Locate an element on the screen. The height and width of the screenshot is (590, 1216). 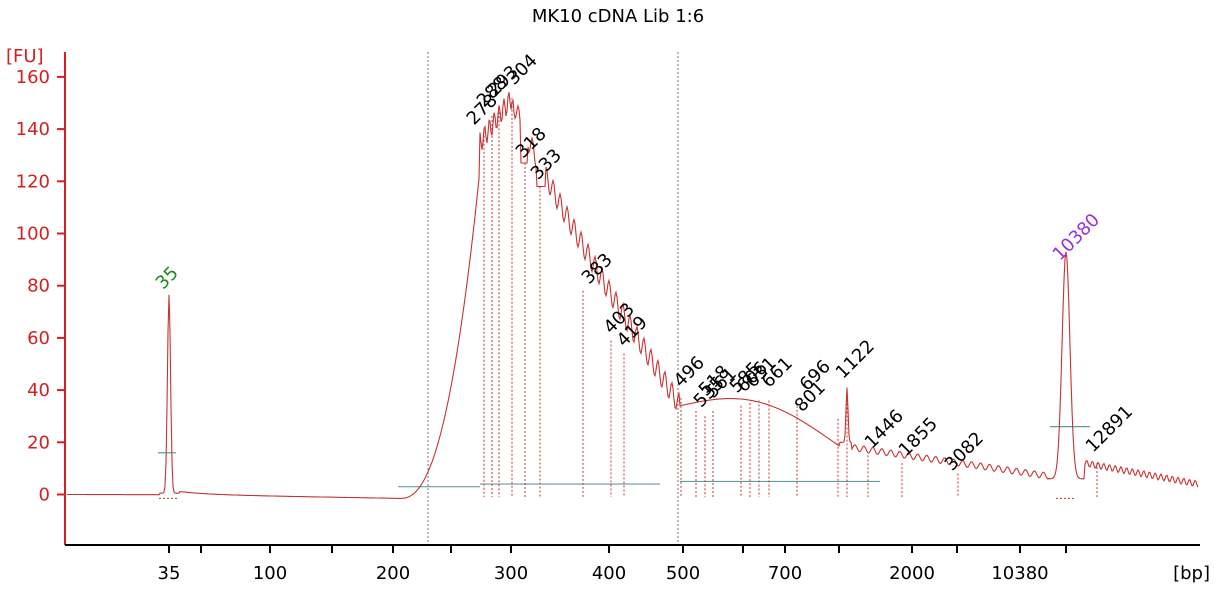
x-tick-label-500: 500 is located at coordinates (683, 573).